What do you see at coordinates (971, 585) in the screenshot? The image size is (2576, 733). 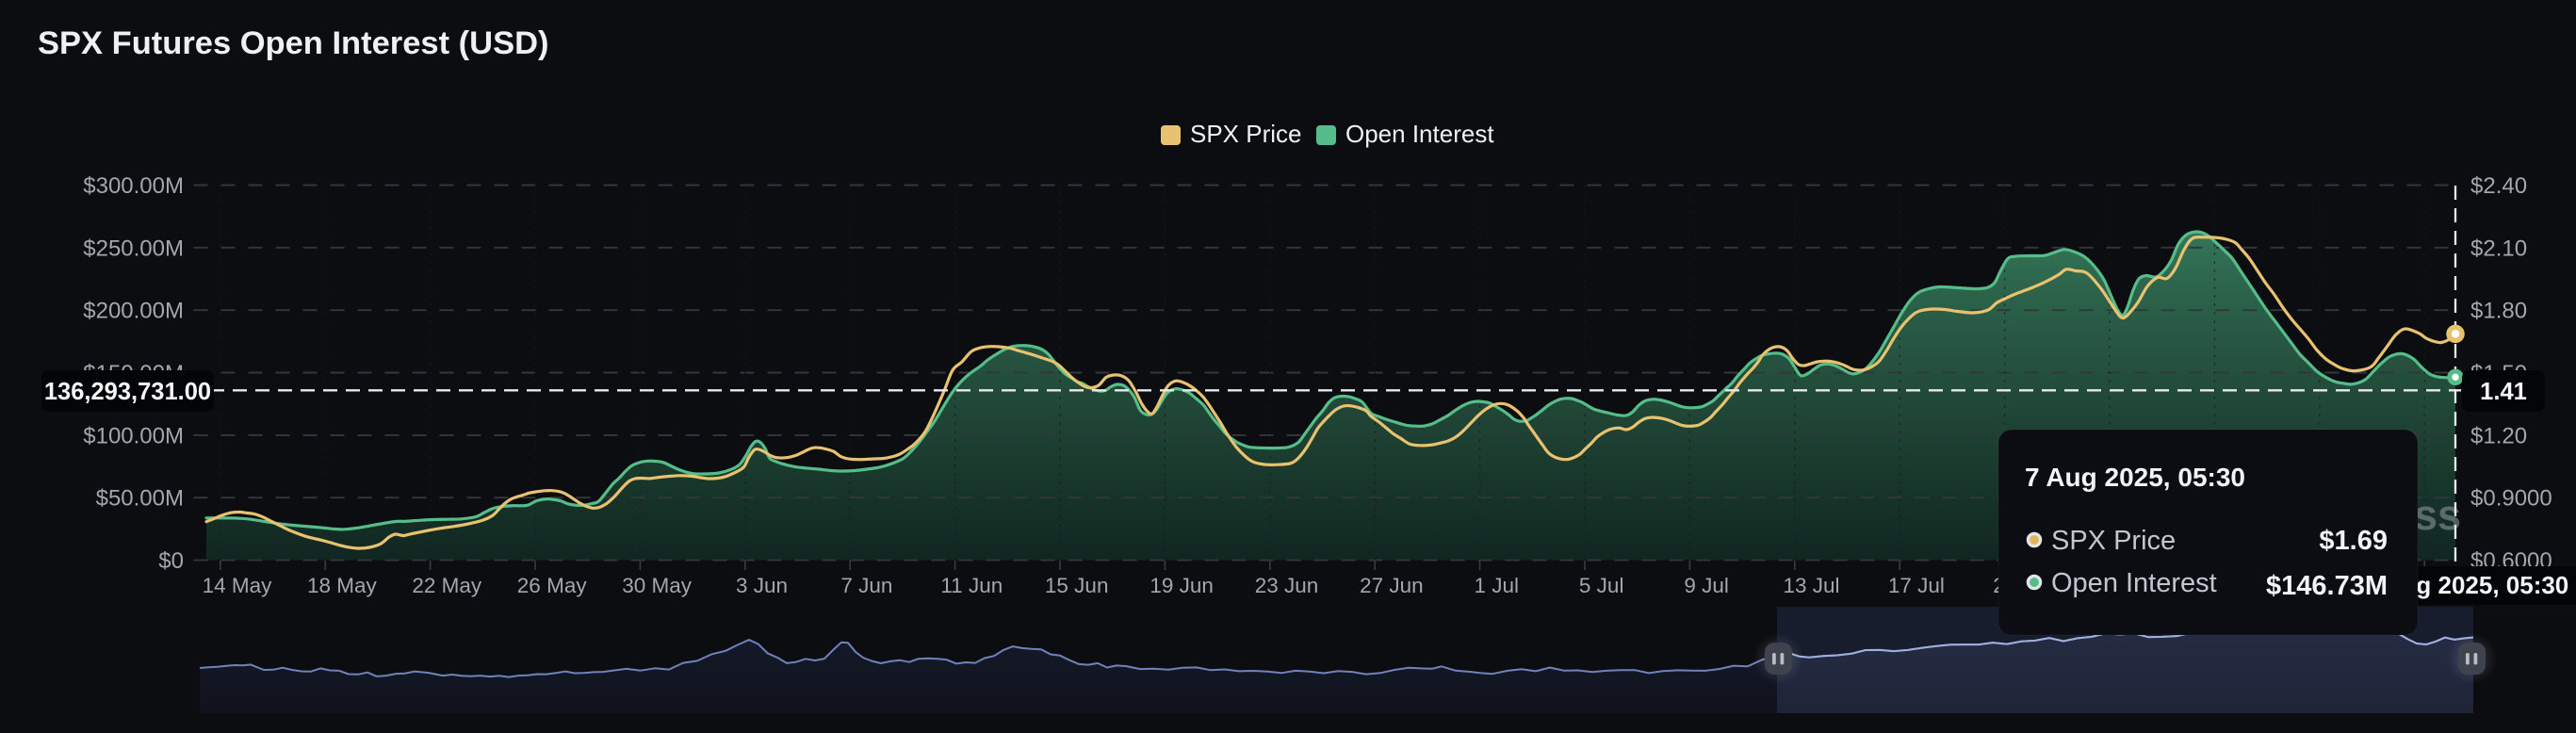 I see `svg-text: 11 Jun` at bounding box center [971, 585].